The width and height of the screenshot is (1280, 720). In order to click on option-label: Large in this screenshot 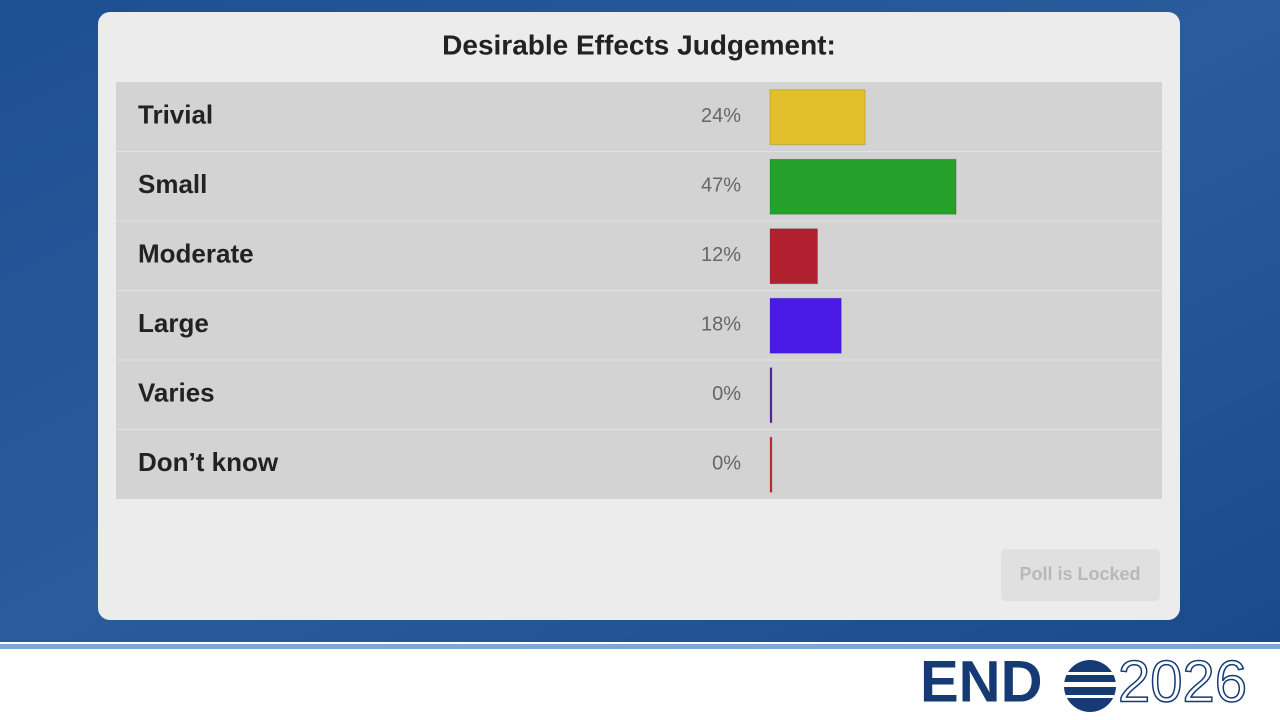, I will do `click(173, 323)`.